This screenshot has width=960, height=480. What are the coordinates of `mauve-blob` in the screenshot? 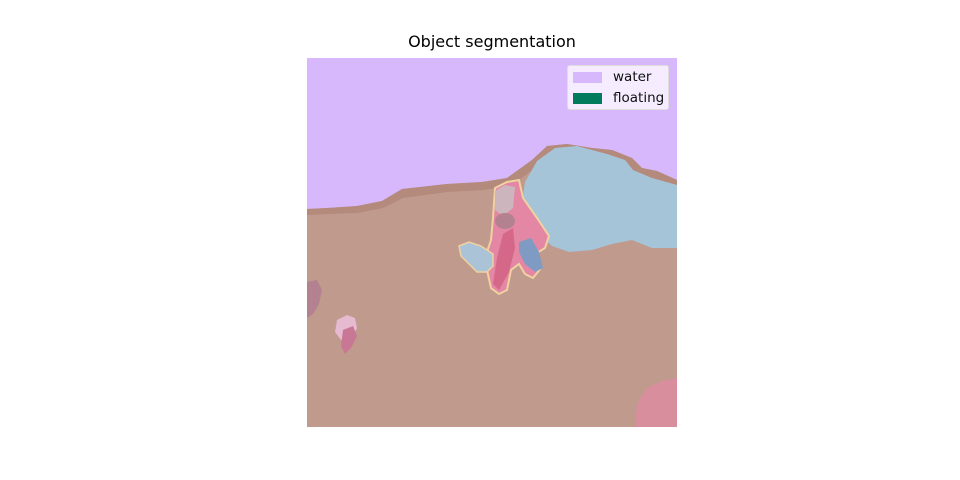 It's located at (505, 221).